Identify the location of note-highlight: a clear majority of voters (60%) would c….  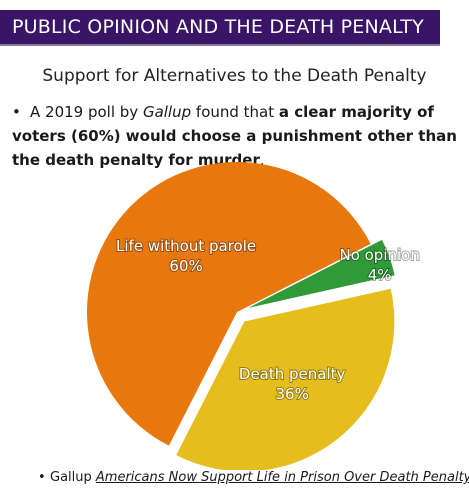
(234, 136).